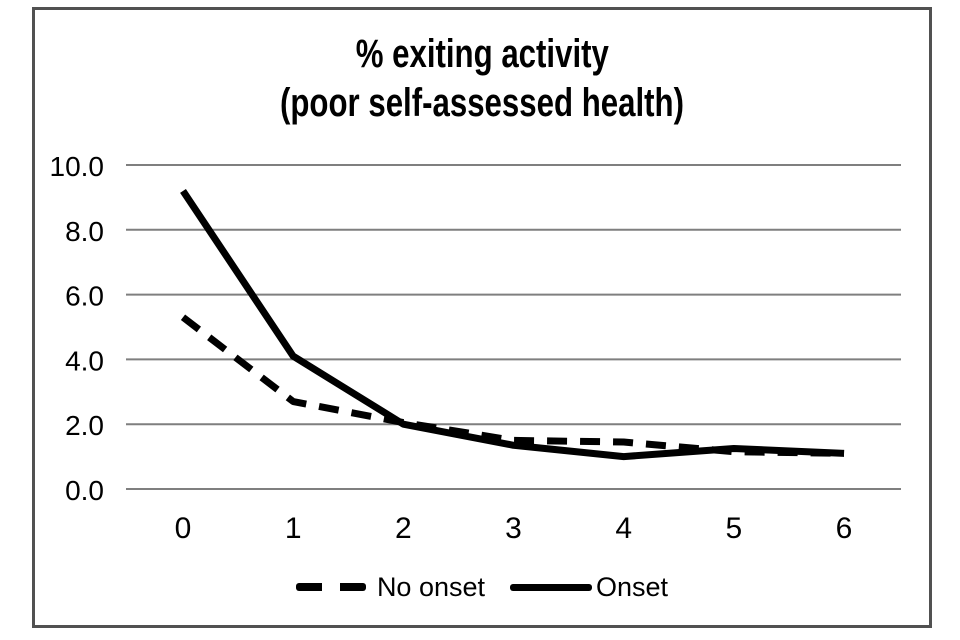 This screenshot has height=640, width=960. Describe the element at coordinates (77, 166) in the screenshot. I see `y-axis-tick-label: 10.0` at that location.